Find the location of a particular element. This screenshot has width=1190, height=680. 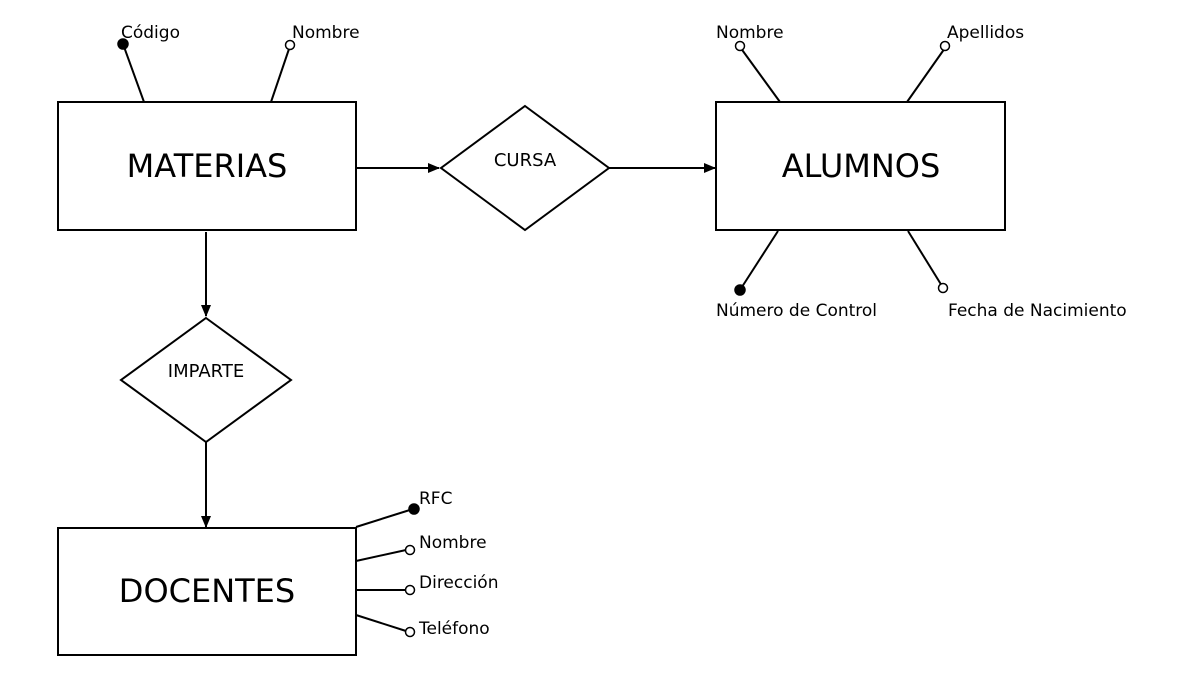

attribute-alumnos-apellidos: Apellidos is located at coordinates (965, 63).